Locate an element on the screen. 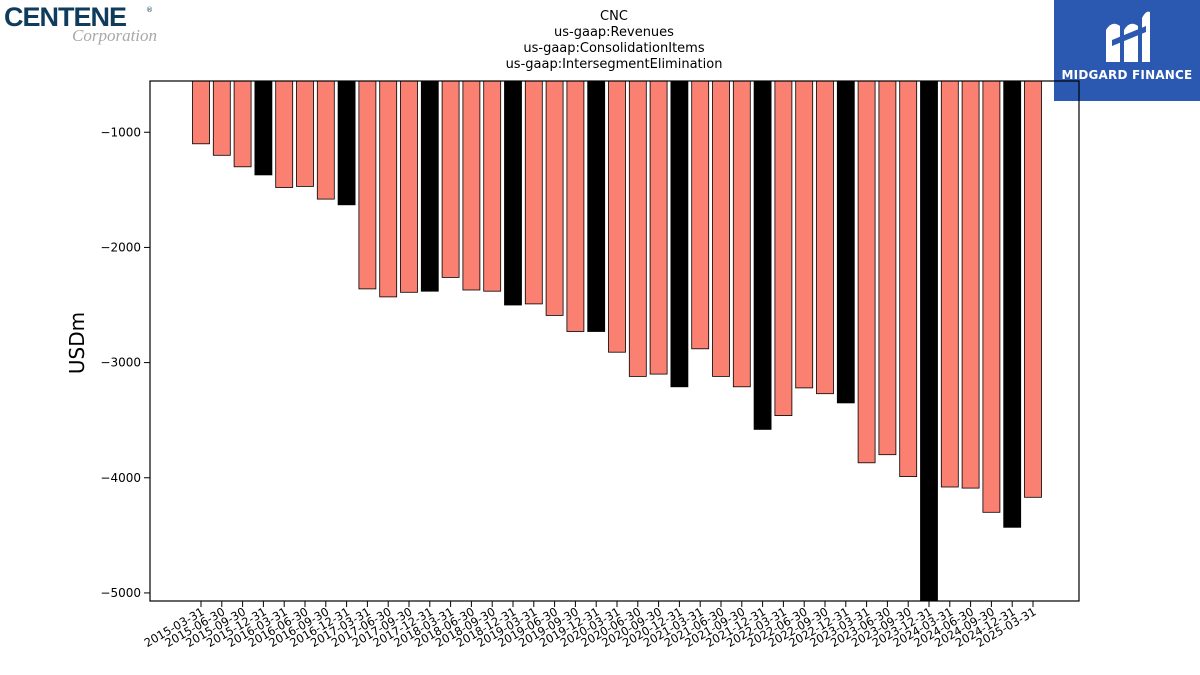 The height and width of the screenshot is (675, 1200). chart-title-line-3: us-gaap:IntersegmentElimination is located at coordinates (614, 64).